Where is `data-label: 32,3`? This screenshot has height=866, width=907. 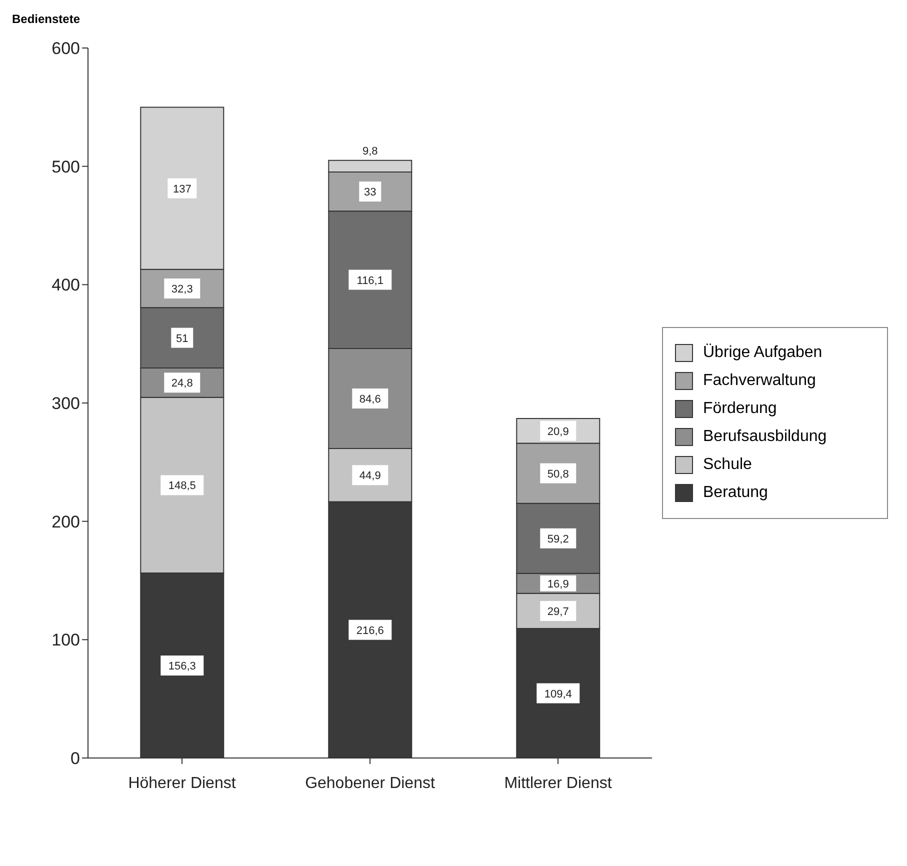
data-label: 32,3 is located at coordinates (182, 290).